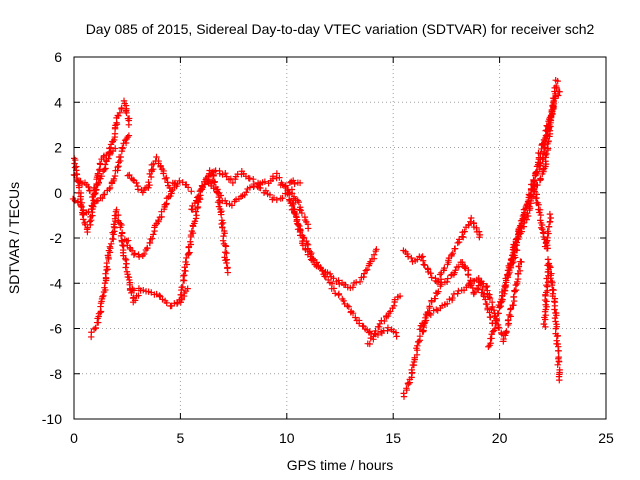  What do you see at coordinates (56, 238) in the screenshot?
I see `y-tick-label: -2` at bounding box center [56, 238].